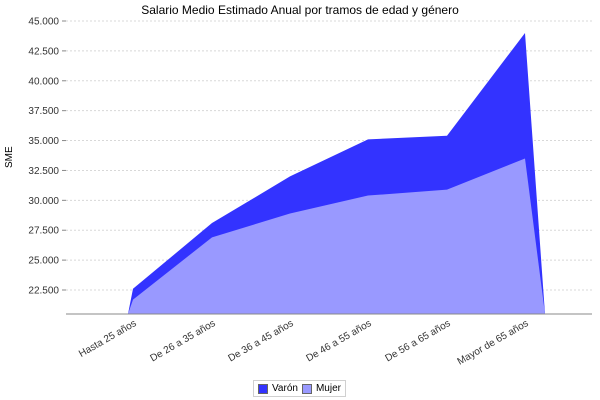  Describe the element at coordinates (43, 111) in the screenshot. I see `y-tick-label: 37.500` at that location.